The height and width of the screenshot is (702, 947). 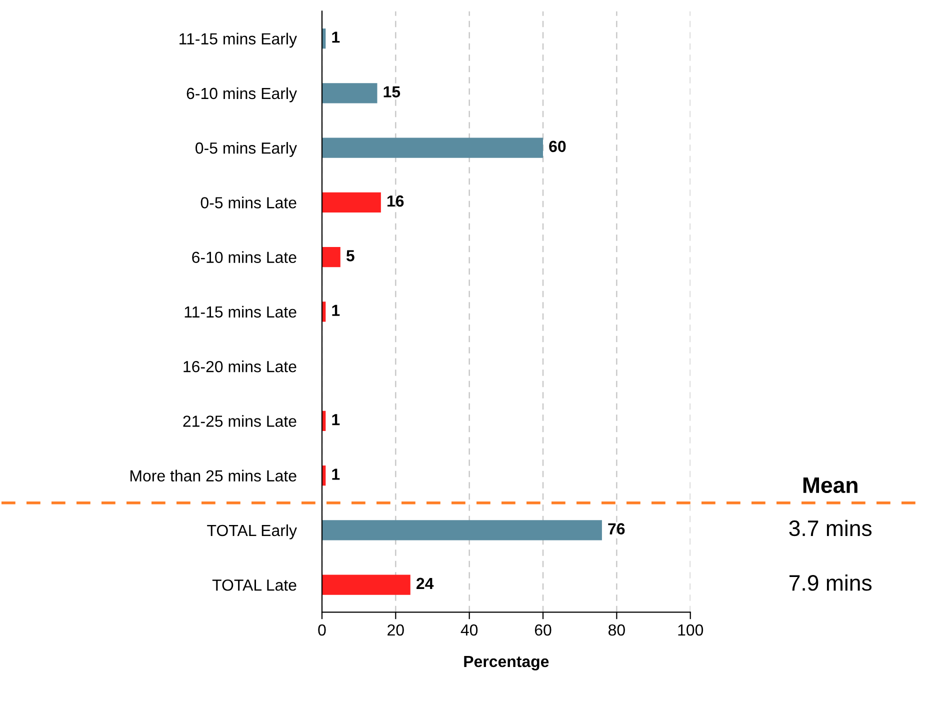 What do you see at coordinates (248, 202) in the screenshot?
I see `y-tick-label: 0-5 mins Late` at bounding box center [248, 202].